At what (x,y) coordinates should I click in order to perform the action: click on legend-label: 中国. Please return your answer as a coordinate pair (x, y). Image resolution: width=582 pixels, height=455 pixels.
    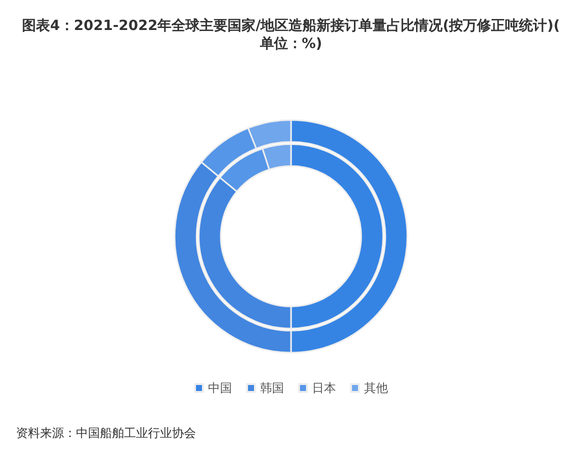
    Looking at the image, I should click on (220, 388).